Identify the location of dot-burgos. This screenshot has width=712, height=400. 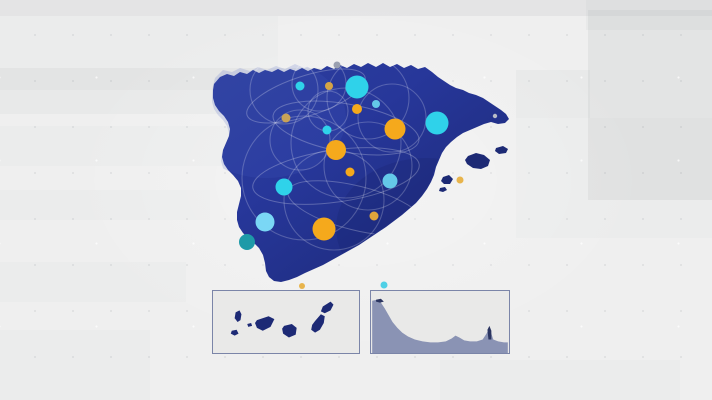
(329, 86).